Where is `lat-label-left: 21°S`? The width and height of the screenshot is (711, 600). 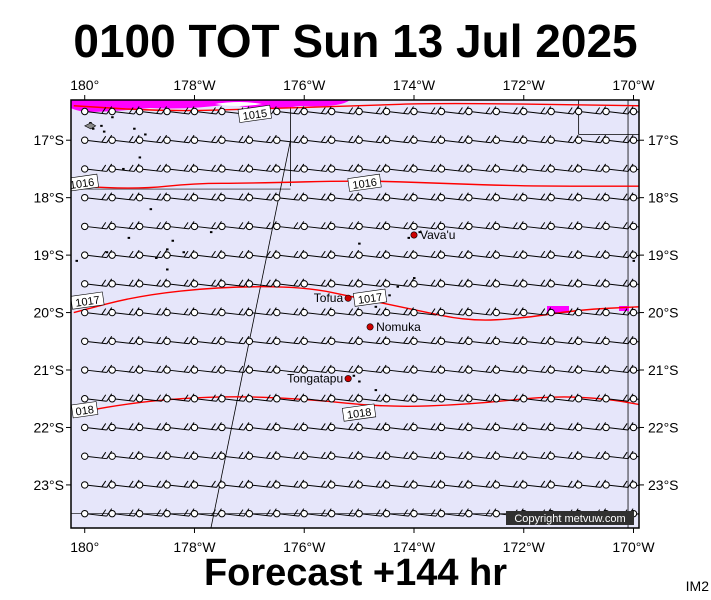 lat-label-left: 21°S is located at coordinates (48, 370).